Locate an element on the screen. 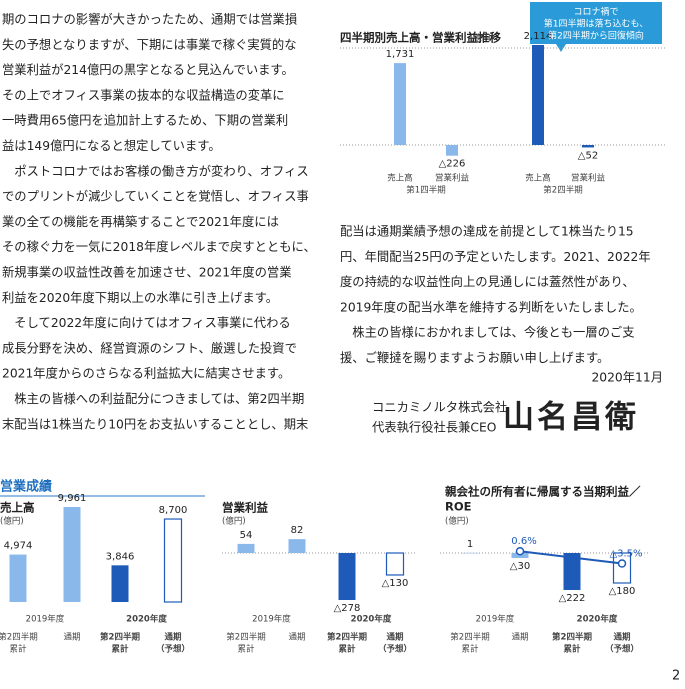 This screenshot has height=689, width=685. value-label: △278 is located at coordinates (347, 608).